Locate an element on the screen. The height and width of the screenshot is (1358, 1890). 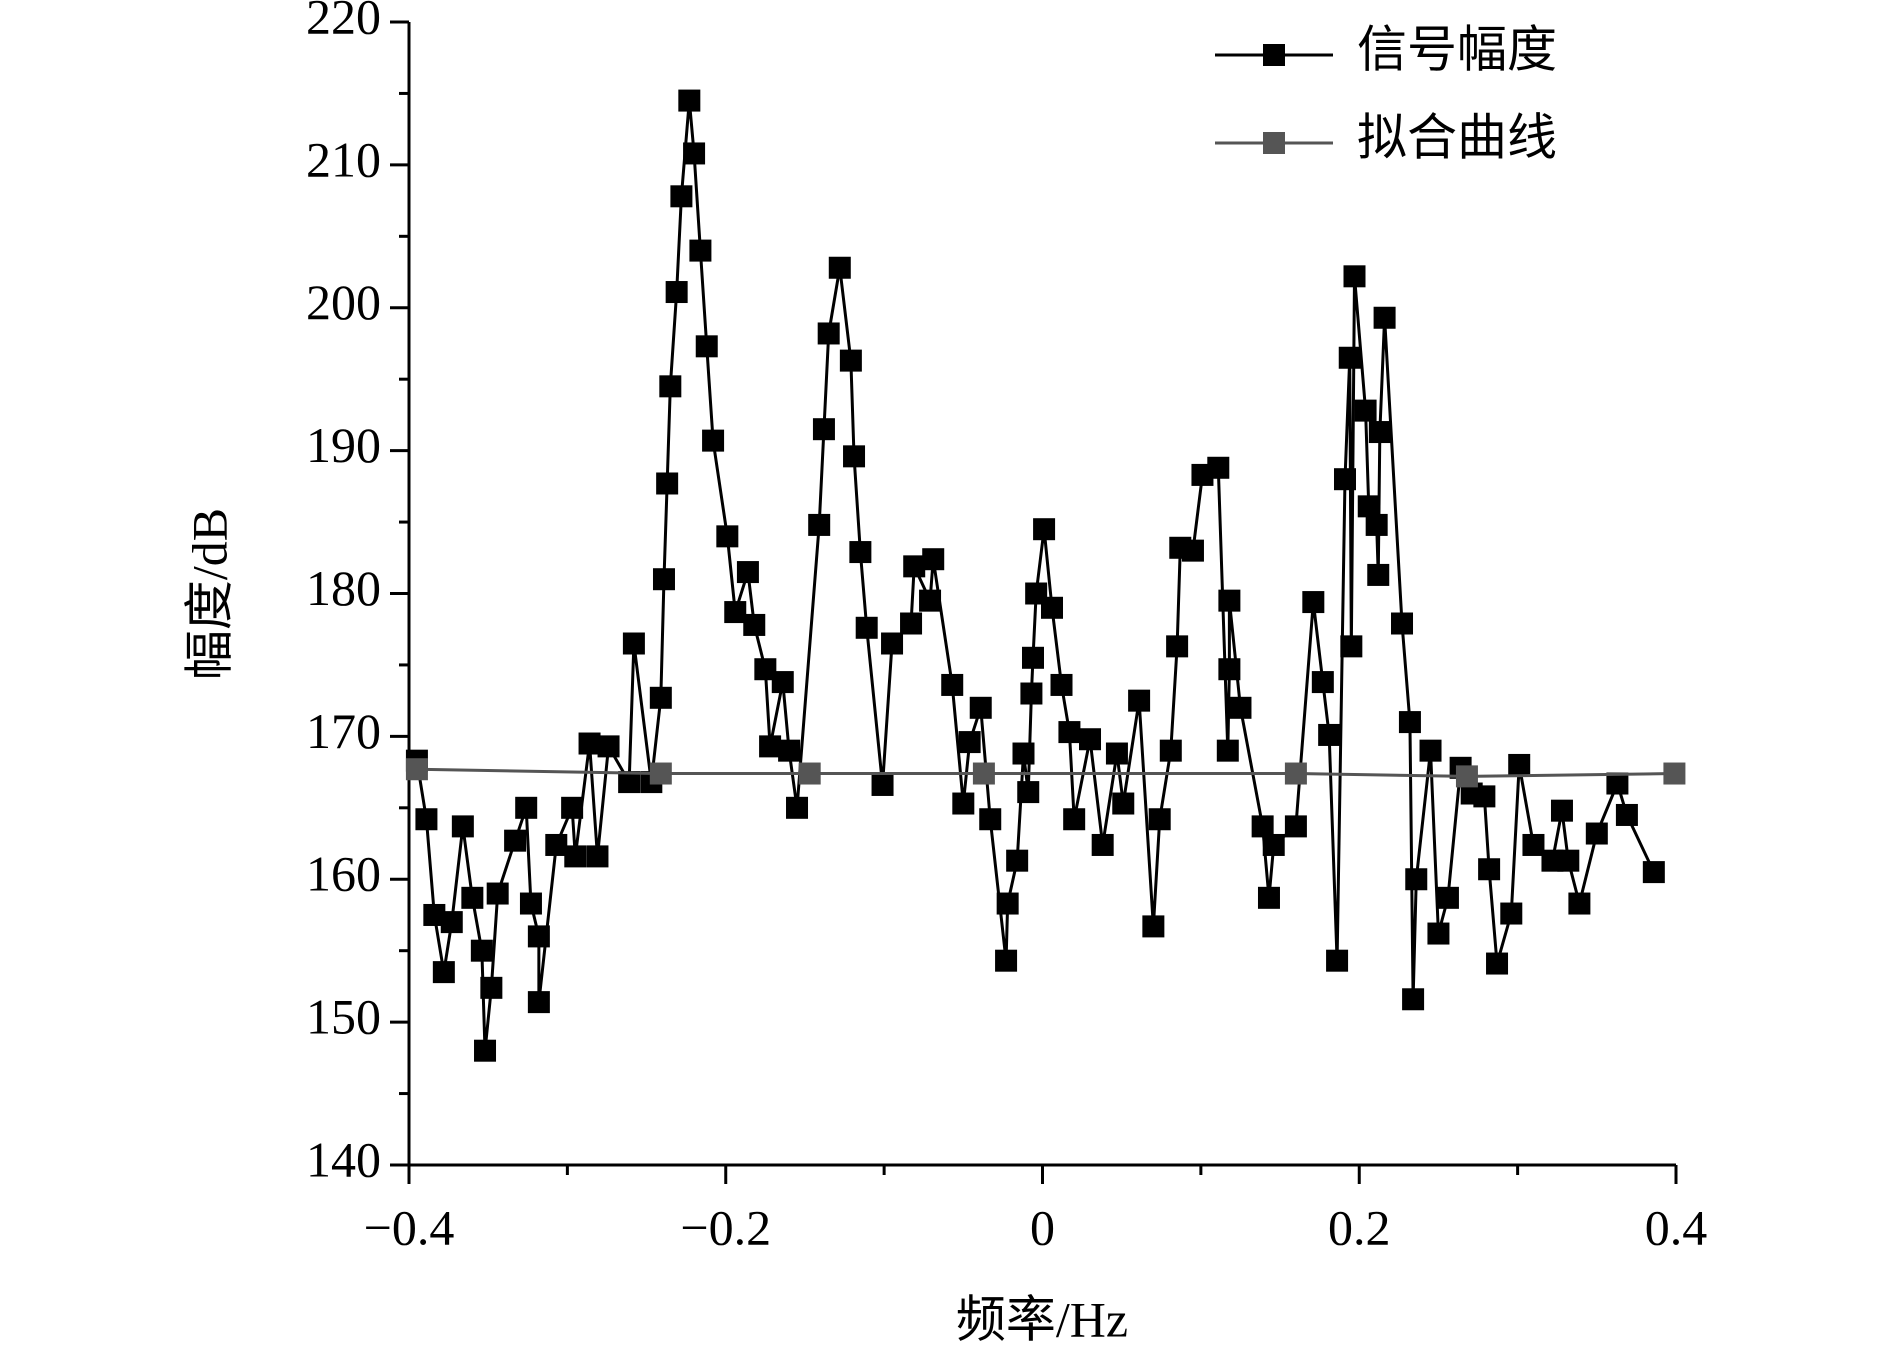
legend-label: 拟合曲线 is located at coordinates (1457, 137).